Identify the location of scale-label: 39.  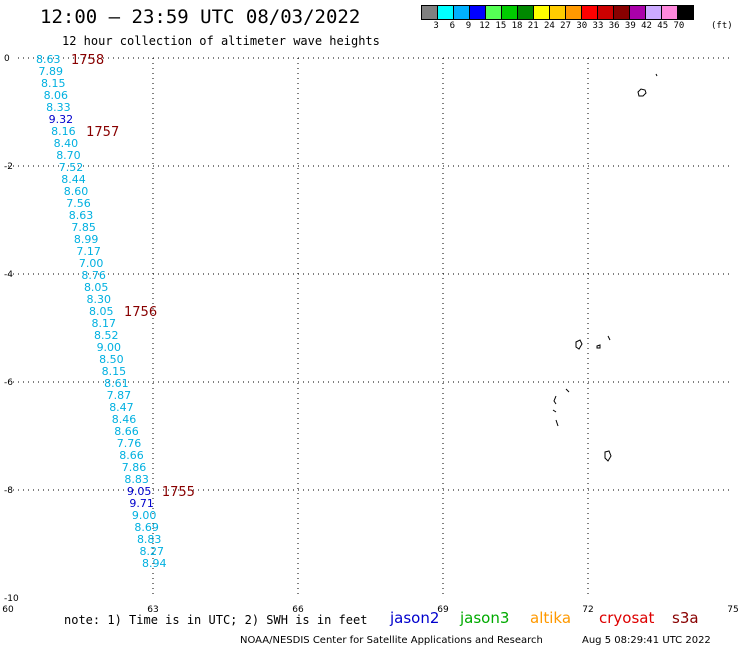
(630, 26).